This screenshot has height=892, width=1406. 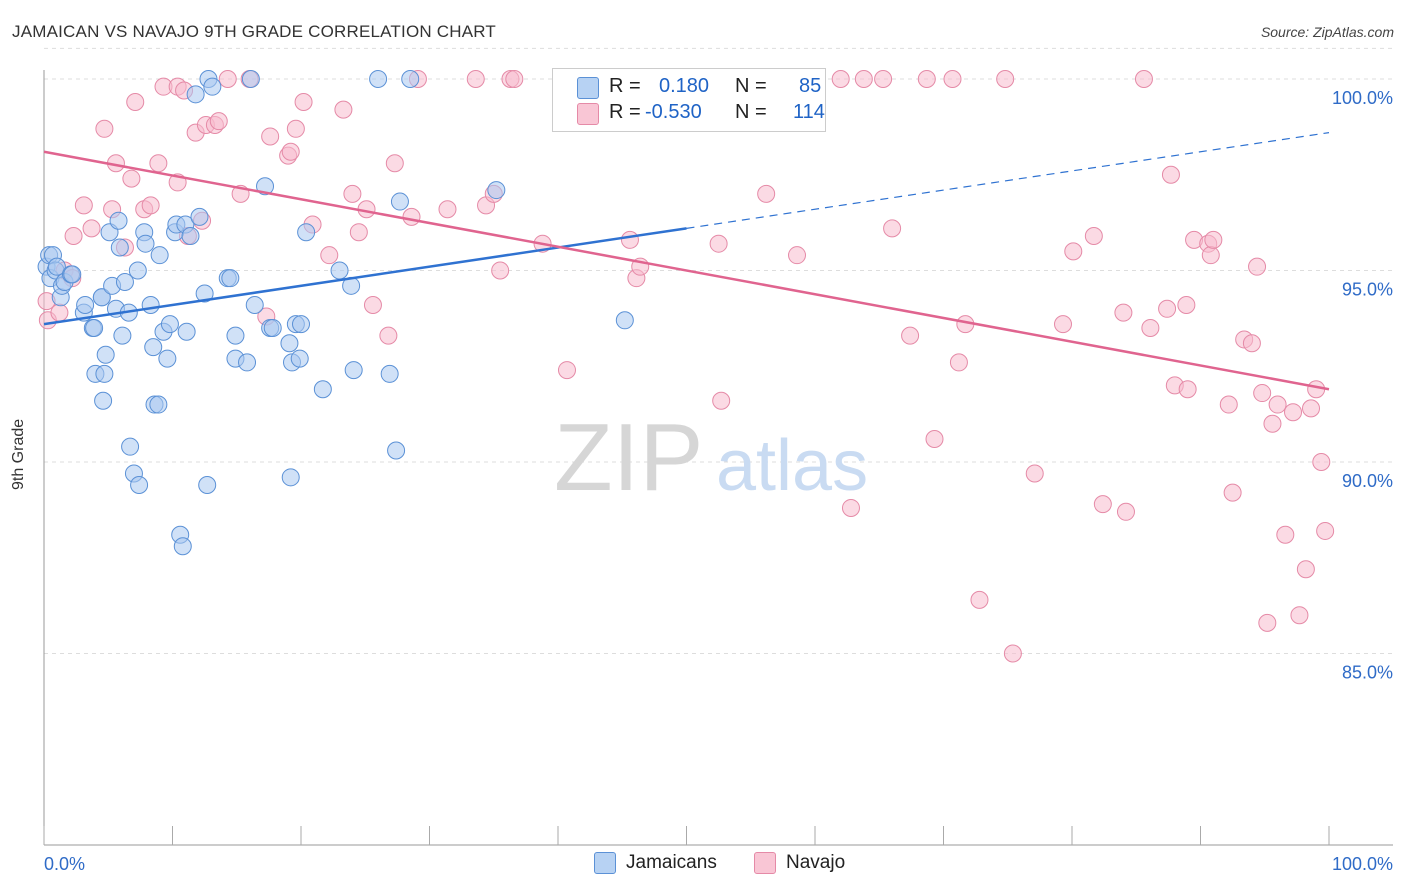 What do you see at coordinates (1367, 290) in the screenshot?
I see `y-tick-label: 95.0%` at bounding box center [1367, 290].